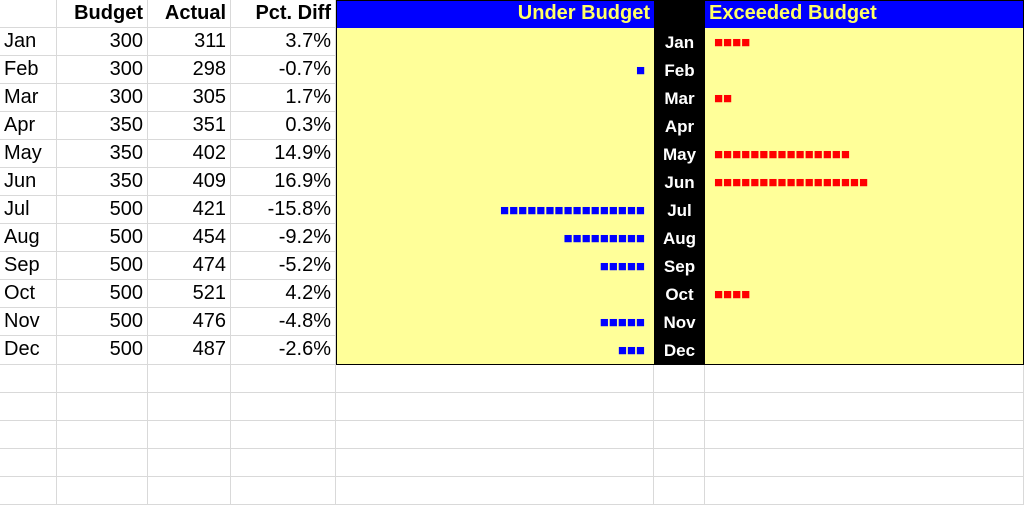  What do you see at coordinates (679, 294) in the screenshot?
I see `month-label-cell: Oct` at bounding box center [679, 294].